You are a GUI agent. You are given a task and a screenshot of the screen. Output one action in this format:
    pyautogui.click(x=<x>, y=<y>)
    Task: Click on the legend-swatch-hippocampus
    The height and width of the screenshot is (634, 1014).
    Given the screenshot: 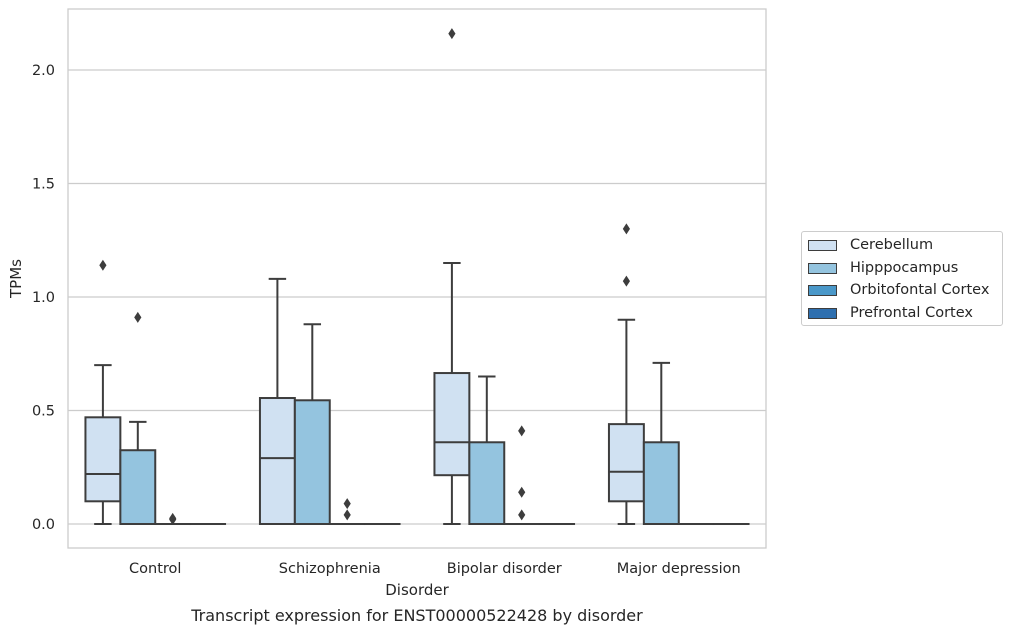 What is the action you would take?
    pyautogui.click(x=822, y=268)
    